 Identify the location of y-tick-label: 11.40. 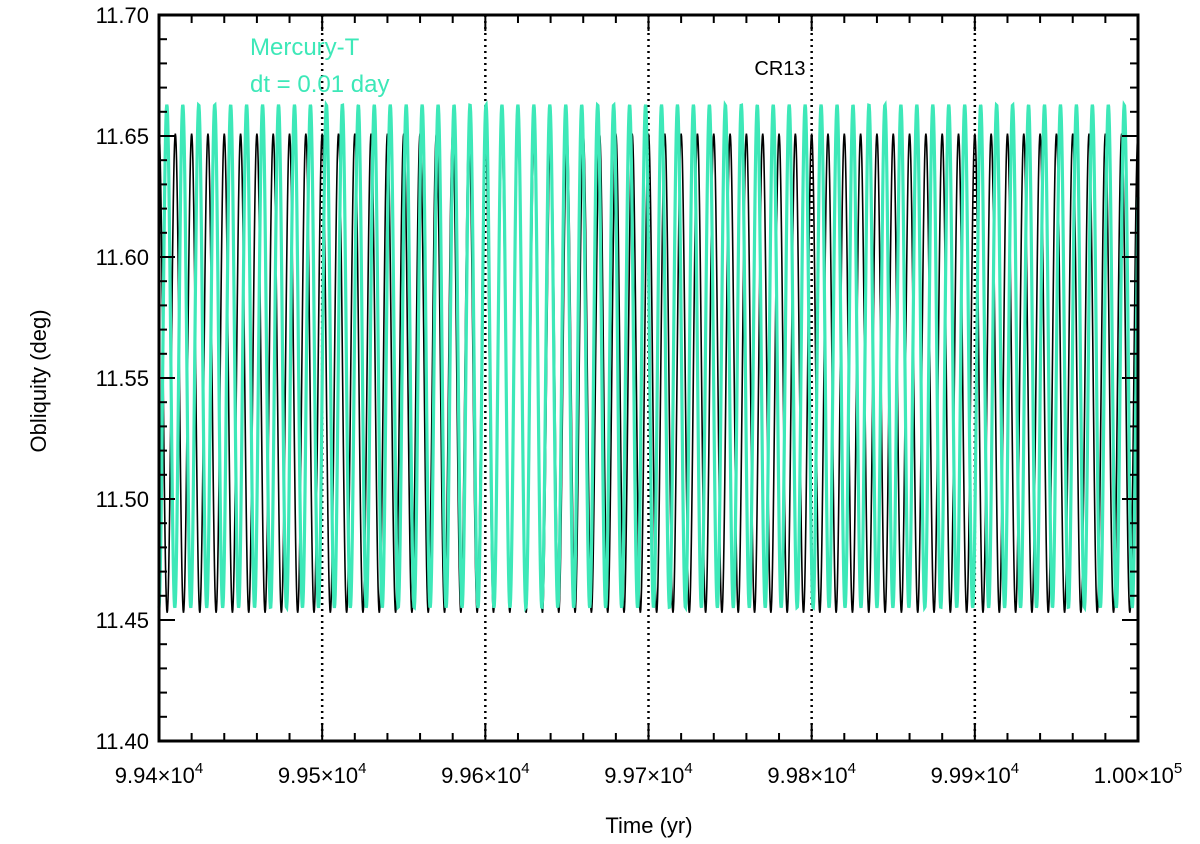
(122, 741).